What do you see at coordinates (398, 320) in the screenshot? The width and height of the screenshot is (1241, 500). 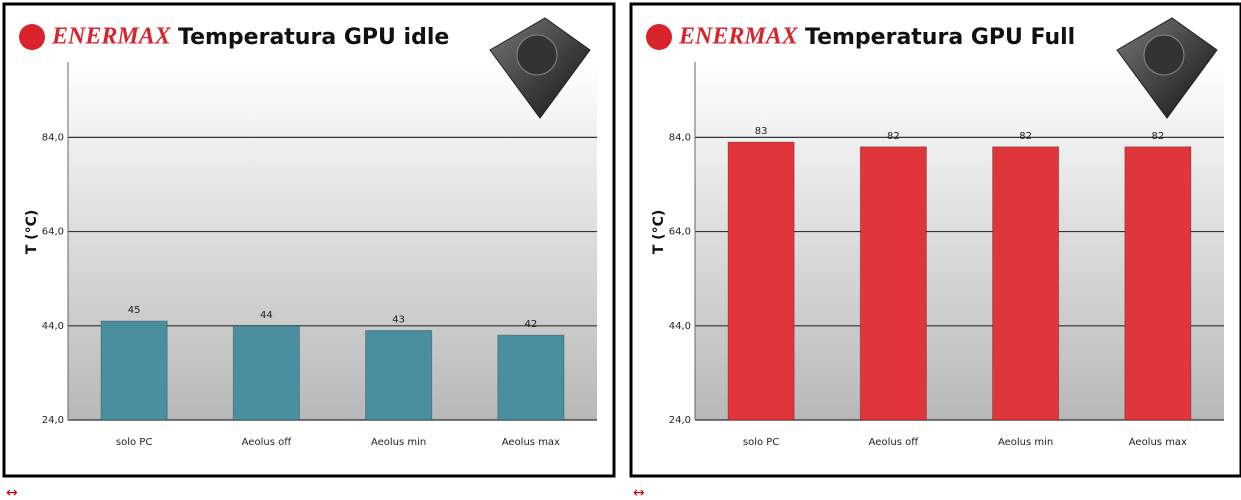 I see `value-label: 43` at bounding box center [398, 320].